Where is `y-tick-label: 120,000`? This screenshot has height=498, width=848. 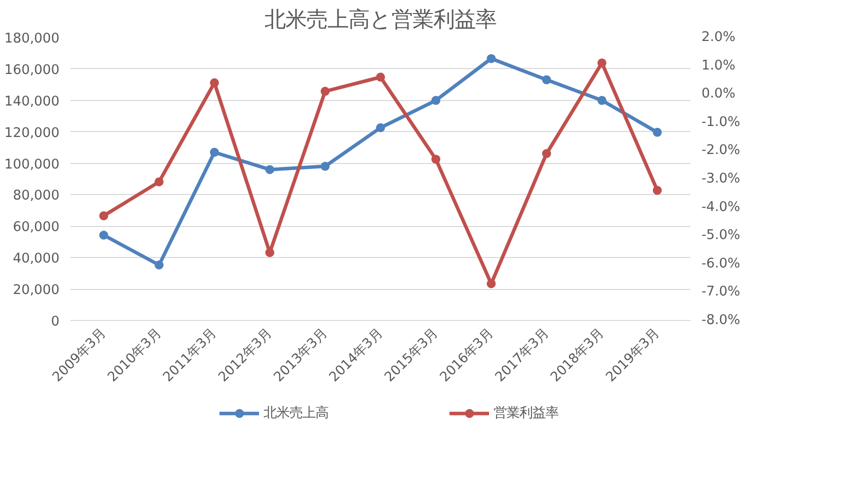 y-tick-label: 120,000 is located at coordinates (32, 133).